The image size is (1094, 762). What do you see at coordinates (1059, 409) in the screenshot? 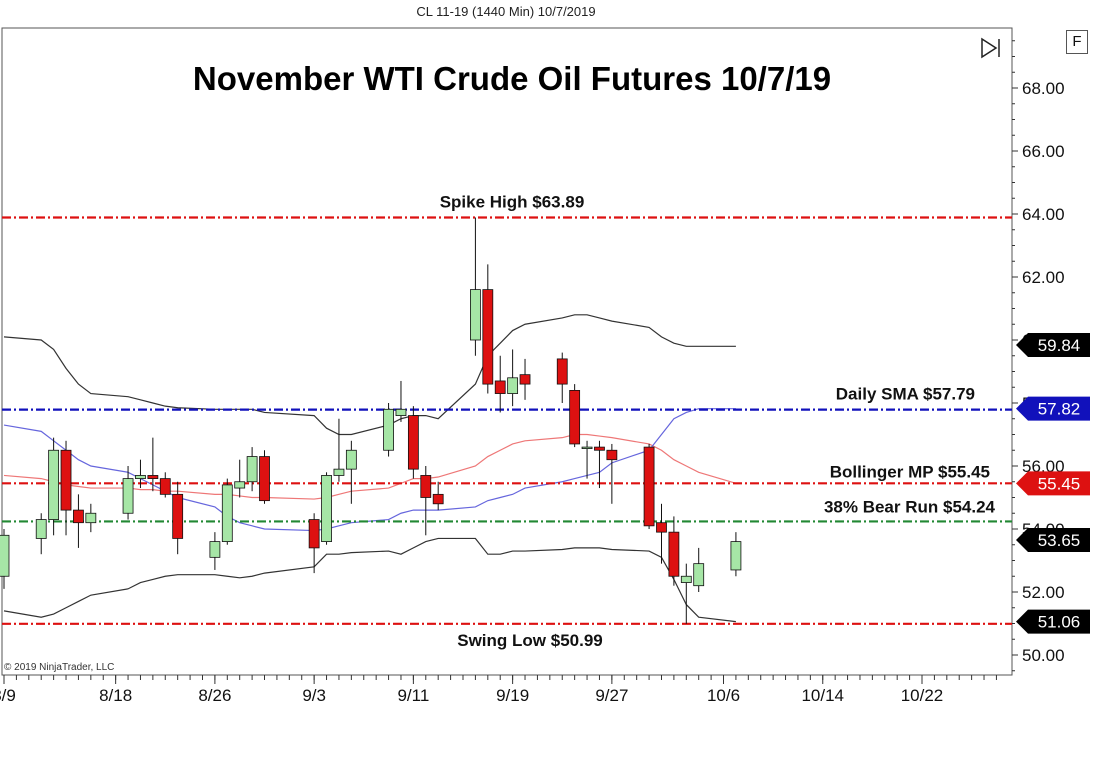
I see `badge-text: 57.82` at bounding box center [1059, 409].